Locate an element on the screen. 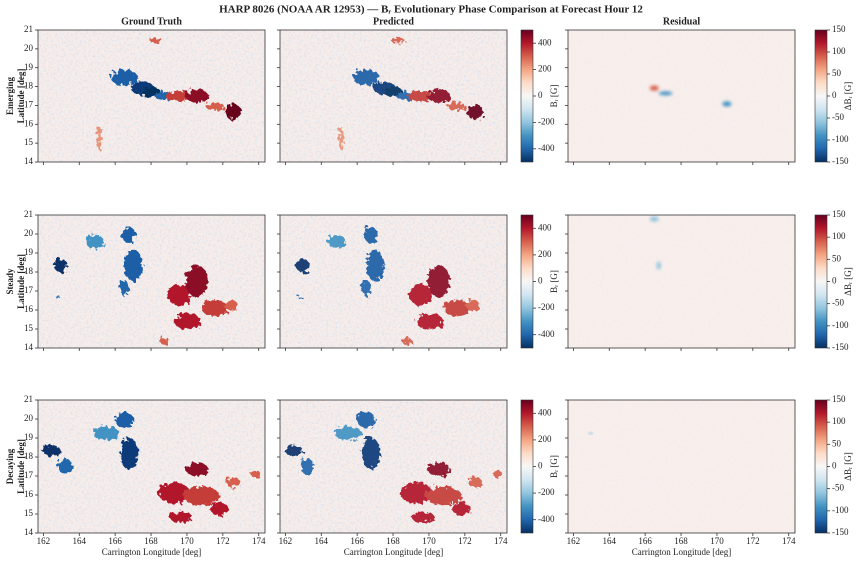 The width and height of the screenshot is (863, 569). y-tick-label: 20 is located at coordinates (29, 233).